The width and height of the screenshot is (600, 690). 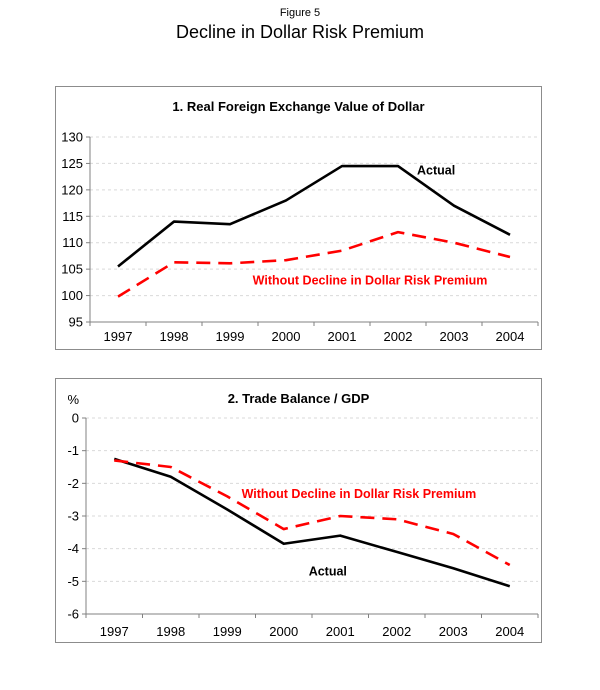 I want to click on y-tick-label: -6, so click(x=73, y=614).